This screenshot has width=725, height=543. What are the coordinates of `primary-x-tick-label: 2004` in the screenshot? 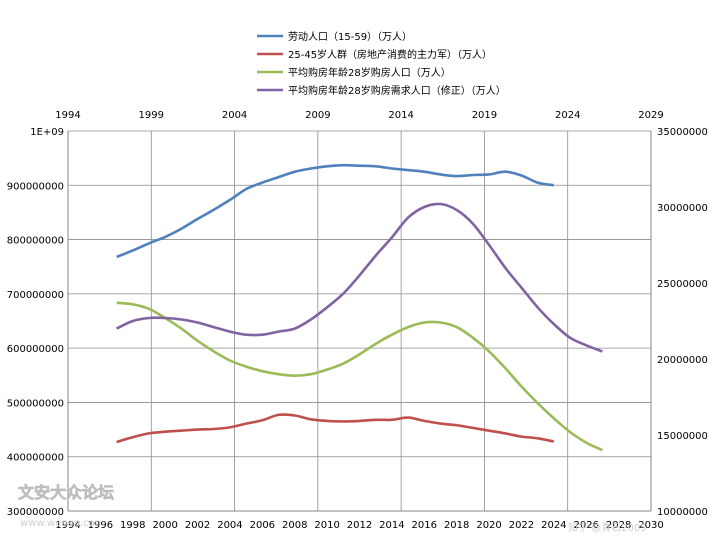 It's located at (229, 525).